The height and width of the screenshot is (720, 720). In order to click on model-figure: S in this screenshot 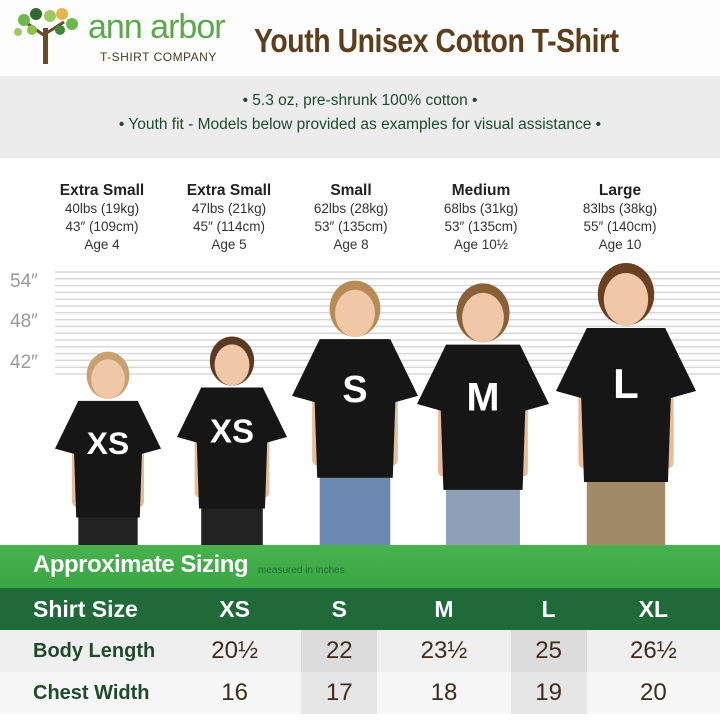, I will do `click(355, 412)`.